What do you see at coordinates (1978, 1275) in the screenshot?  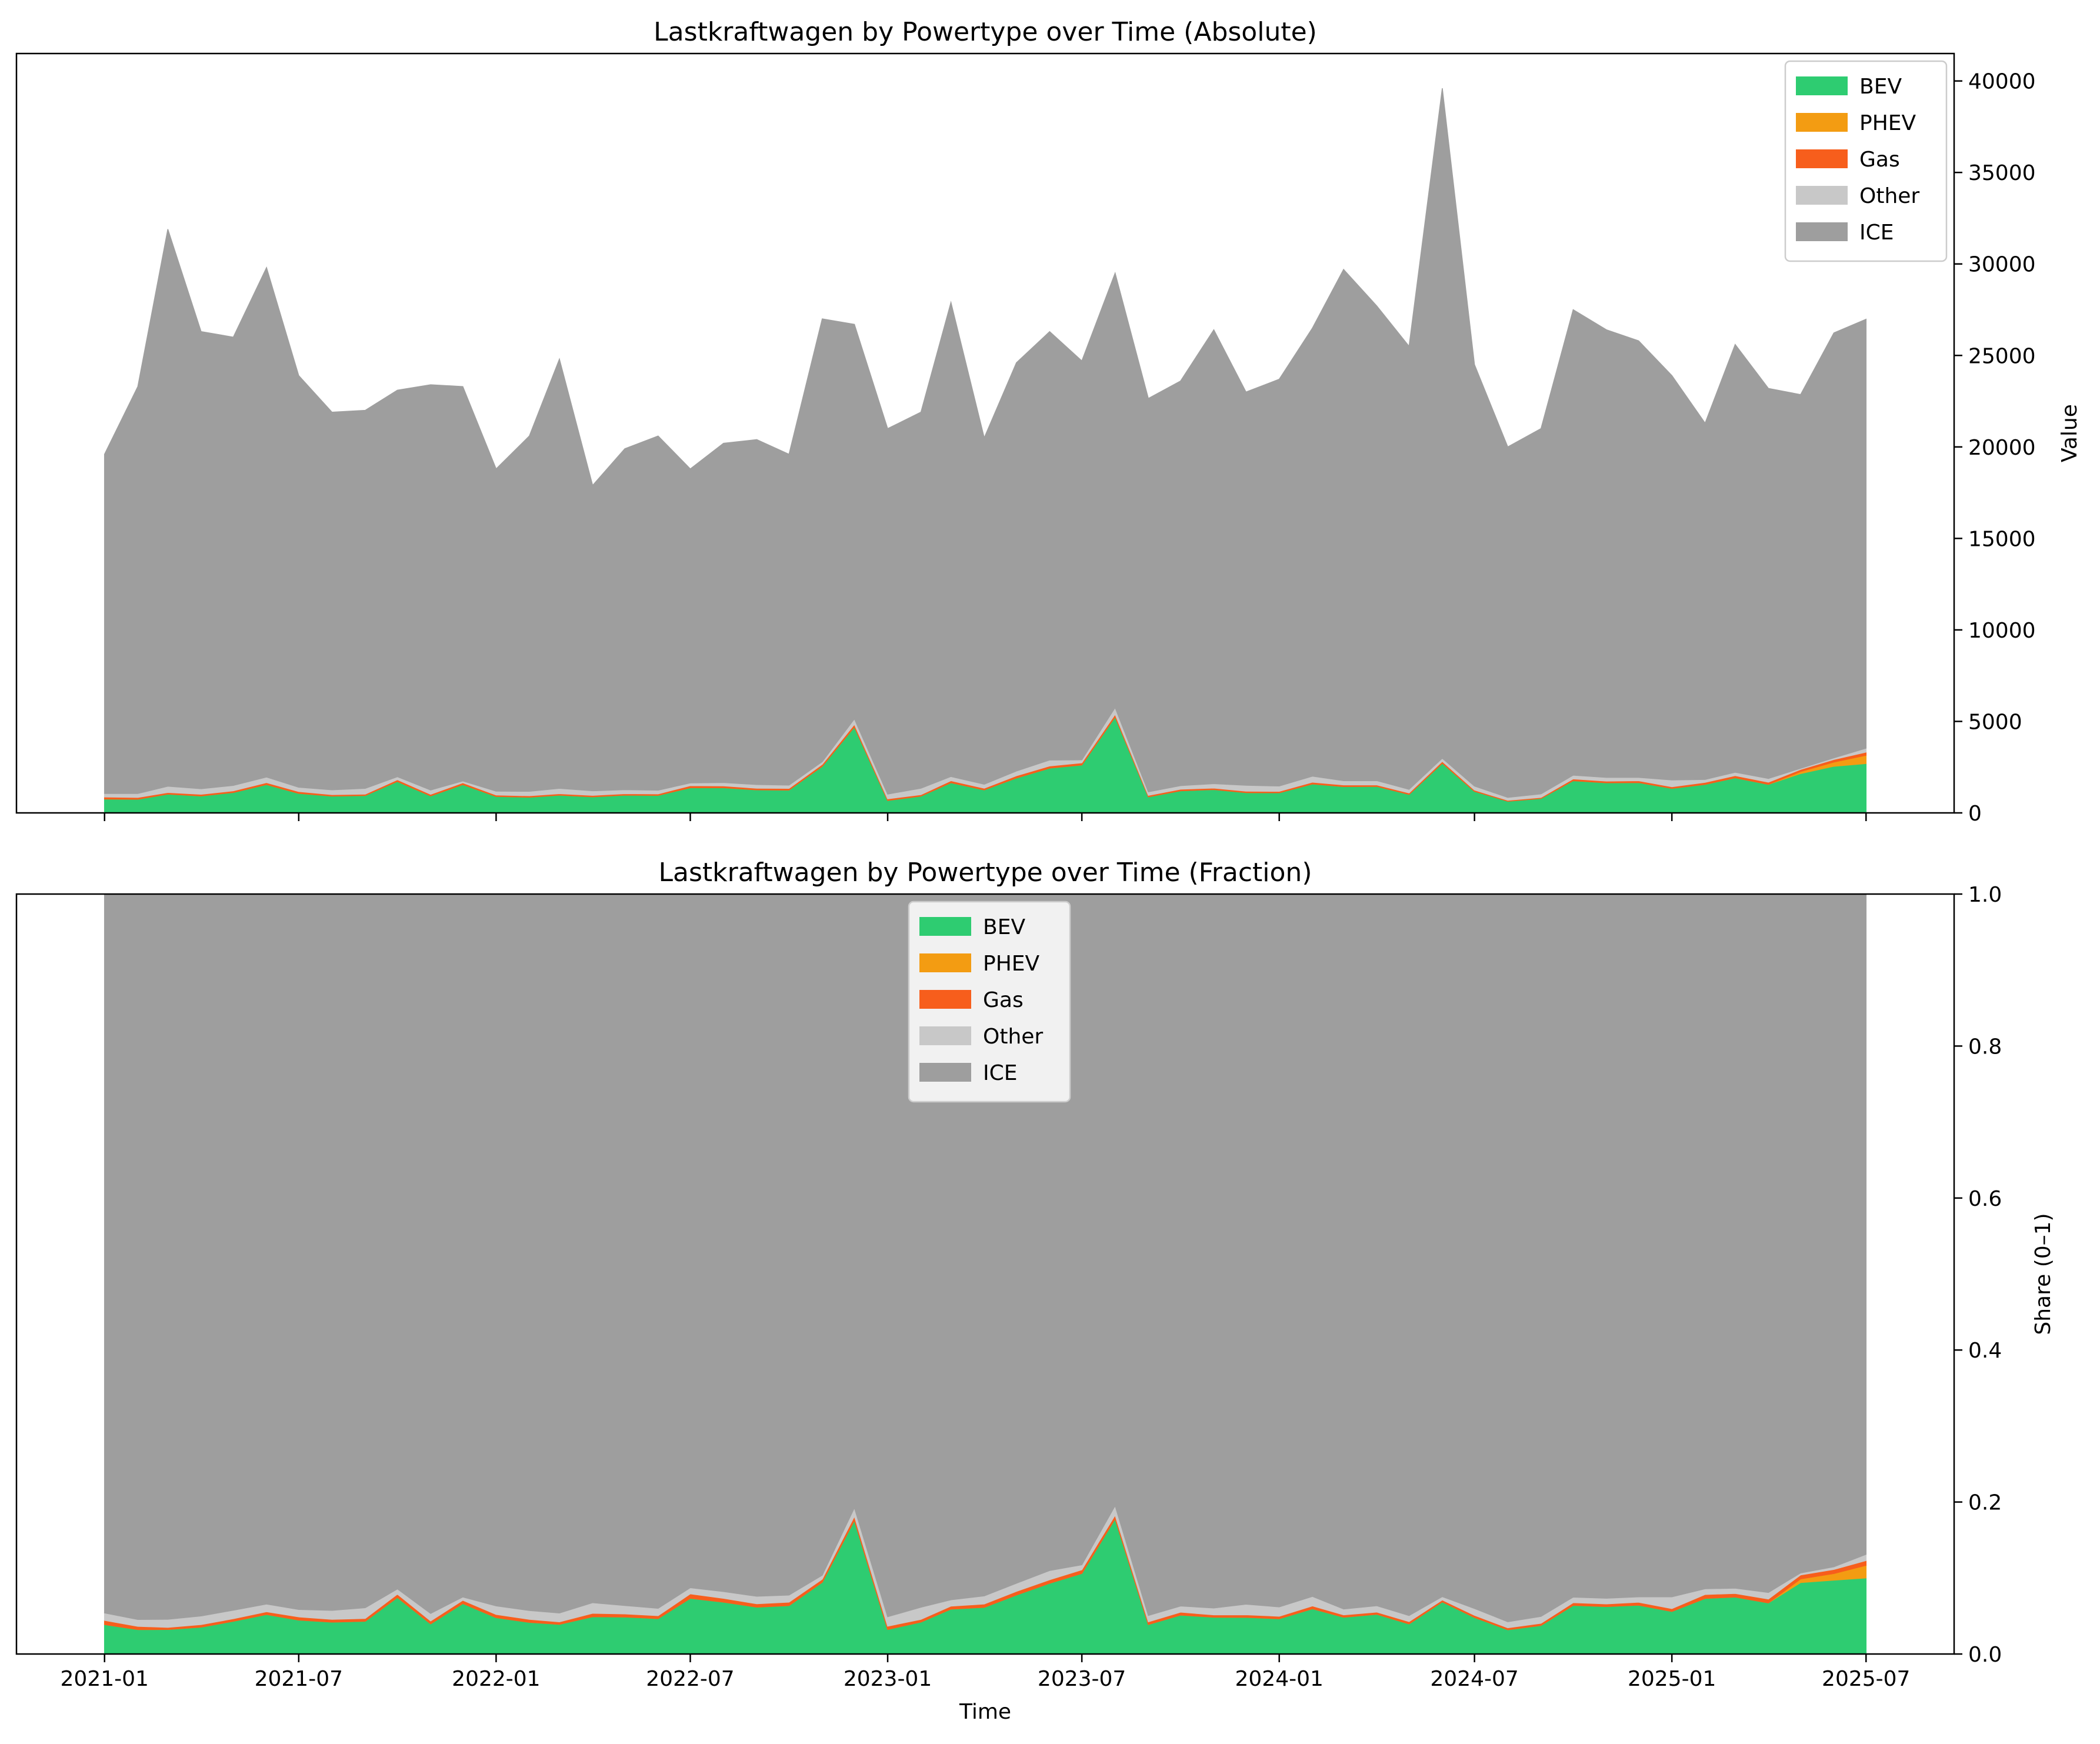 I see `fraction-y-axis: 0.0 0.2 0.4 0.6 0.8 1.0` at bounding box center [1978, 1275].